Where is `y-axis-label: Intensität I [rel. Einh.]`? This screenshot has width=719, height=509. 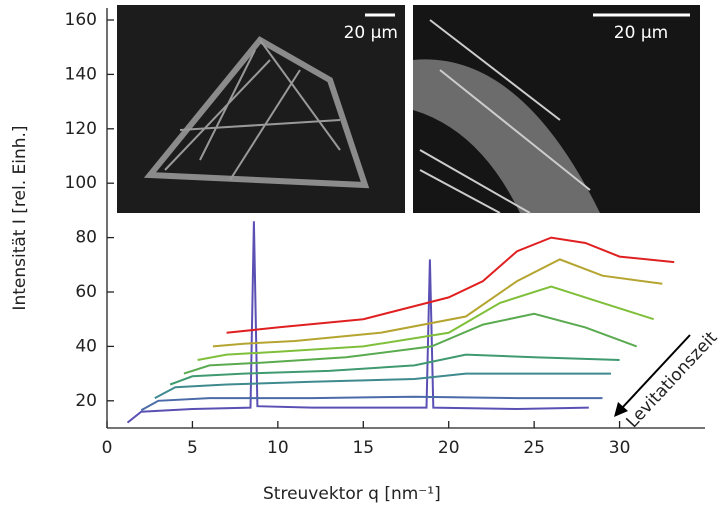
y-axis-label: Intensität I [rel. Einh.] is located at coordinates (20, 217).